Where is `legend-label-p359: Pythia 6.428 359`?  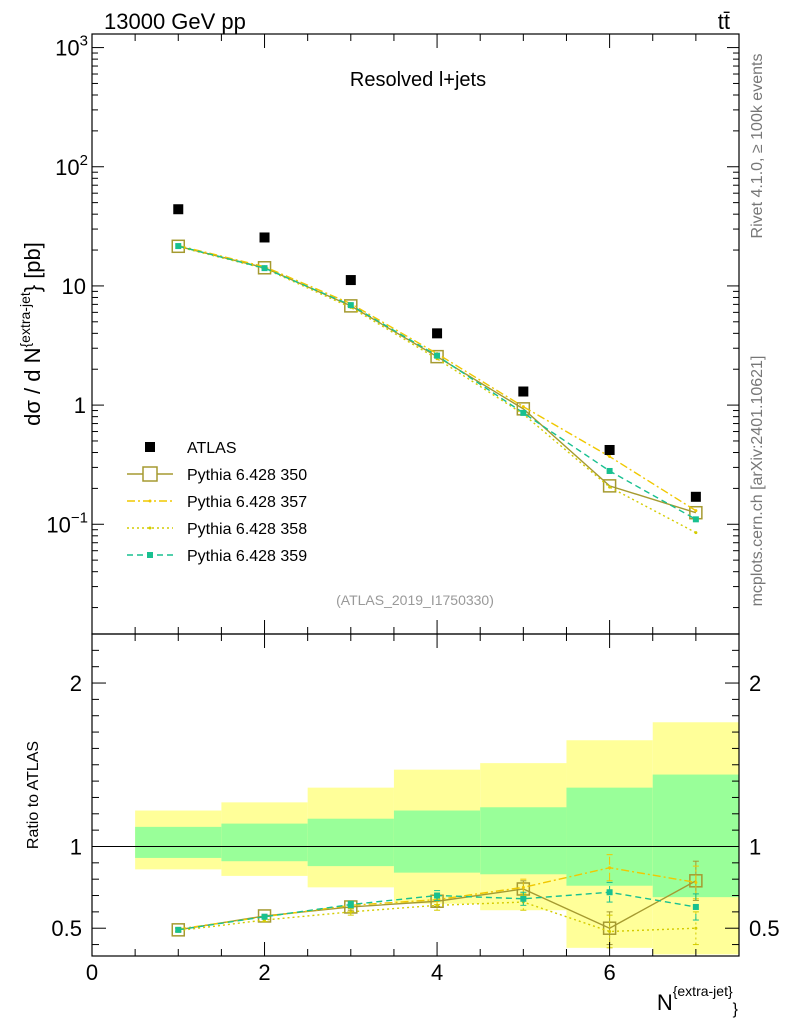
legend-label-p359: Pythia 6.428 359 is located at coordinates (247, 556).